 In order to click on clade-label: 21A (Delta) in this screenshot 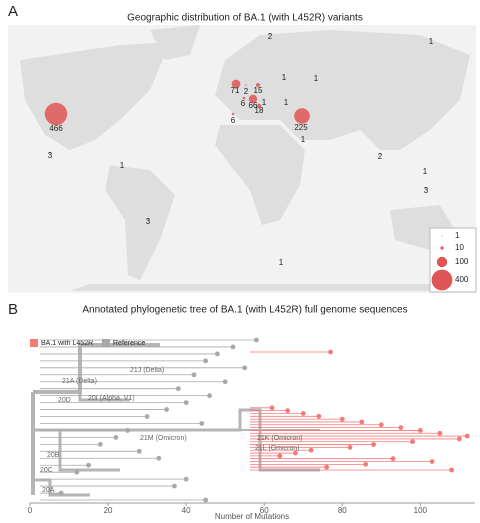, I will do `click(79, 381)`.